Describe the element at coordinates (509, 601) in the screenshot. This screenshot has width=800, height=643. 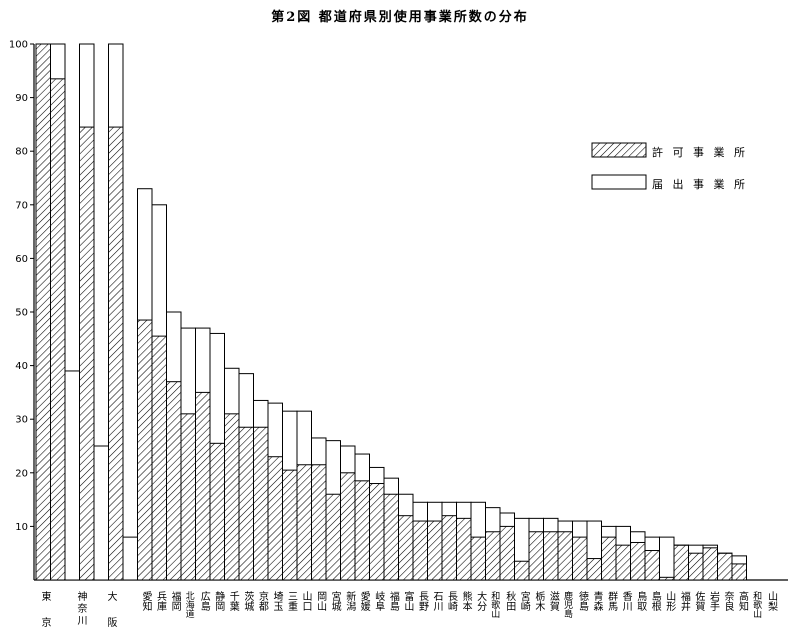
I see `category-label: 秋田` at that location.